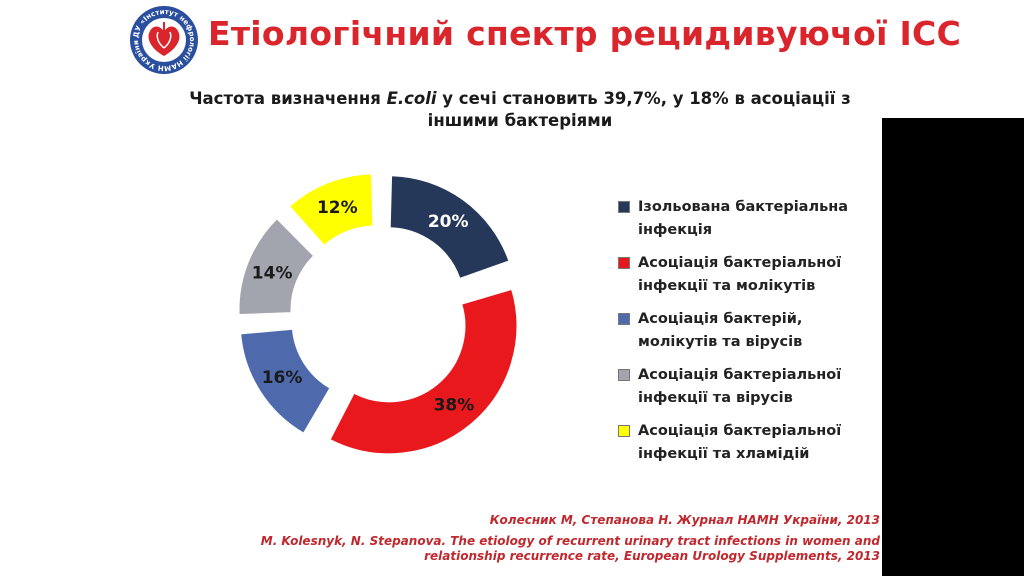 This screenshot has height=576, width=1024. I want to click on institute-logo: ДУ «Інститут нефрології НАМН України», so click(163, 38).